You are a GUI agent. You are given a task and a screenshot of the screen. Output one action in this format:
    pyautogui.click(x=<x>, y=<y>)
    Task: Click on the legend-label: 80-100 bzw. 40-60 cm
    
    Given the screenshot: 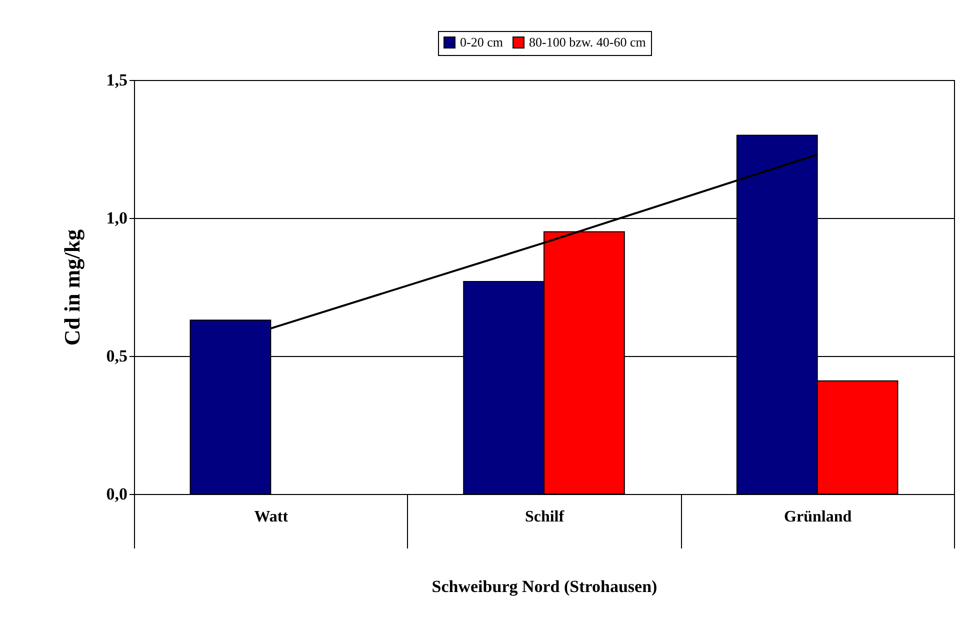 What is the action you would take?
    pyautogui.click(x=587, y=42)
    